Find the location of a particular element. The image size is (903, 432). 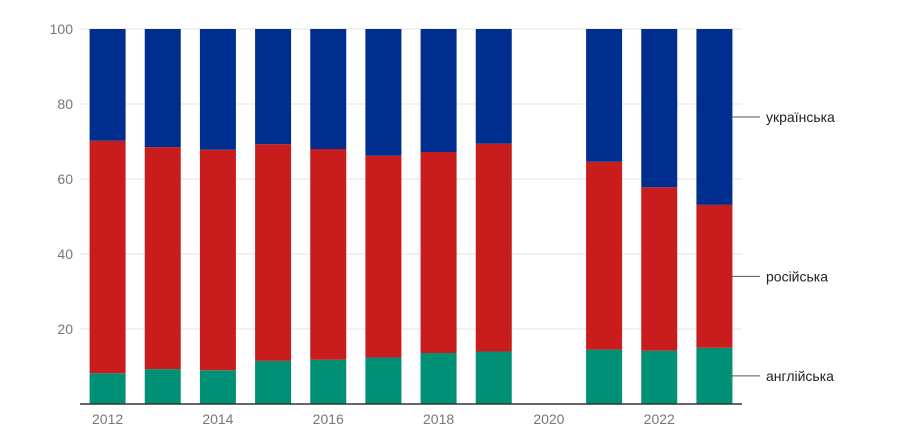

y-tick-label: 100 is located at coordinates (62, 29).